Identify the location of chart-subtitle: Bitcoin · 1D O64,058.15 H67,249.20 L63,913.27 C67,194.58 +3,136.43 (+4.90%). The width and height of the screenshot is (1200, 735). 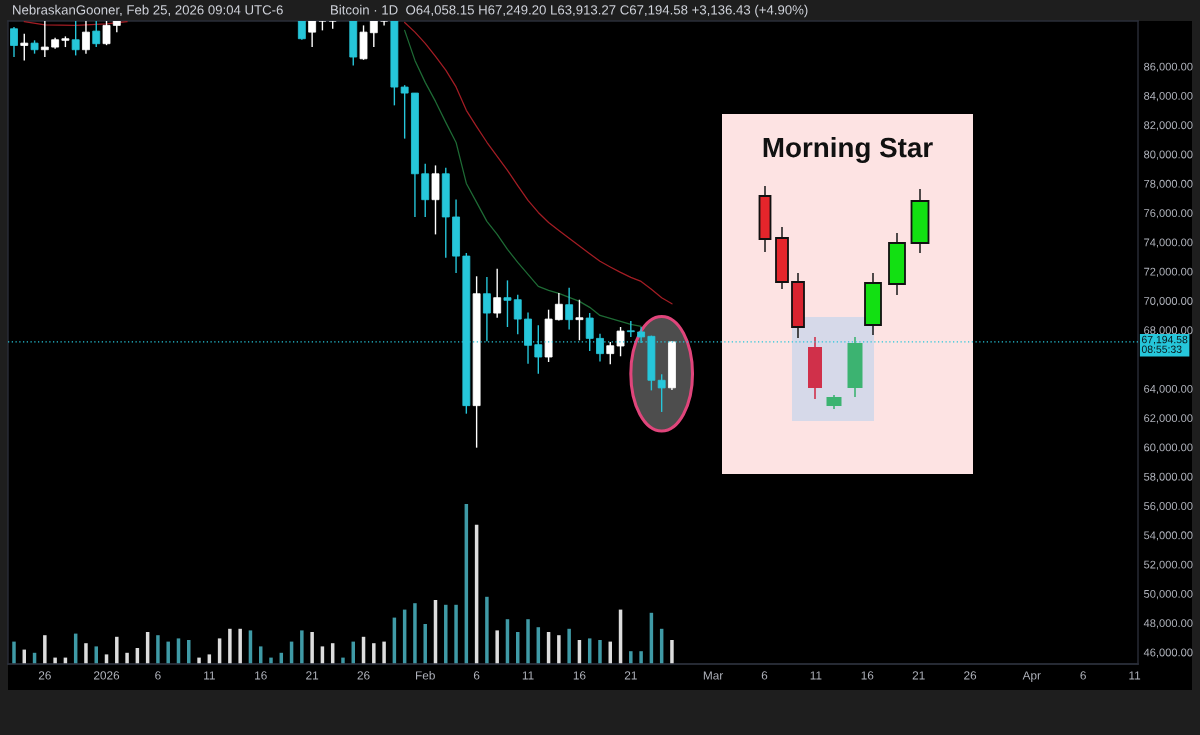
(569, 11).